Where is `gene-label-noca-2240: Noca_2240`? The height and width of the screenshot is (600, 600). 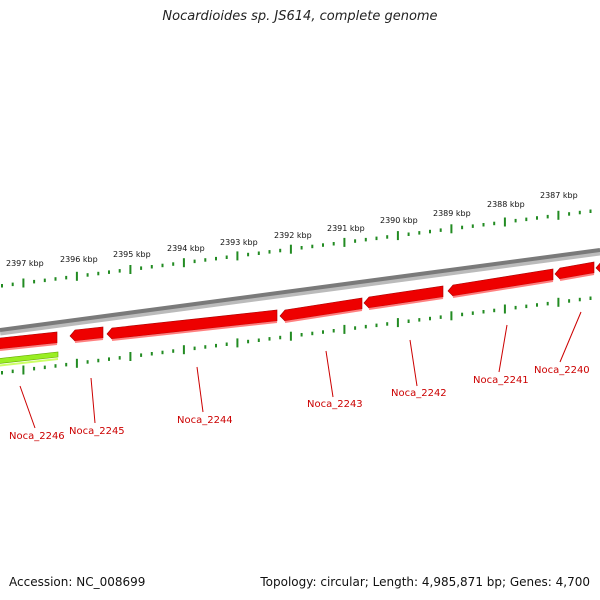
gene-label-noca-2240: Noca_2240 is located at coordinates (562, 370).